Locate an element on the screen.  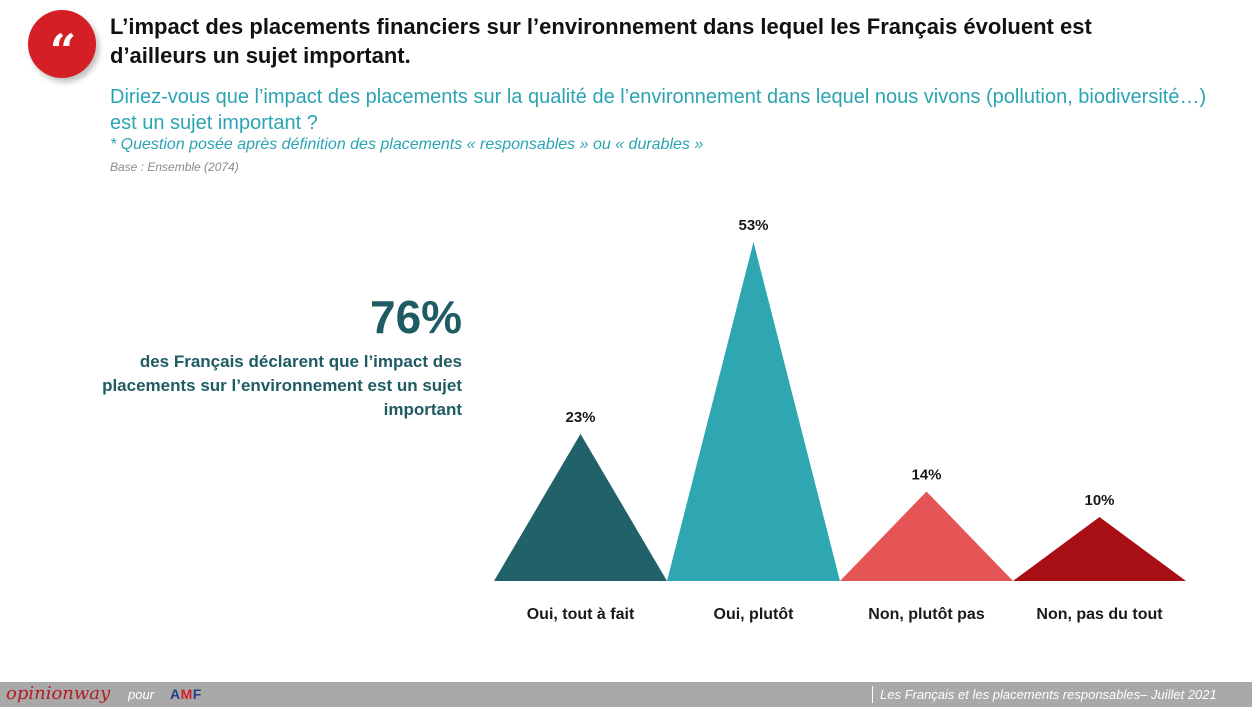
category-label: Oui, plutôt is located at coordinates (754, 614).